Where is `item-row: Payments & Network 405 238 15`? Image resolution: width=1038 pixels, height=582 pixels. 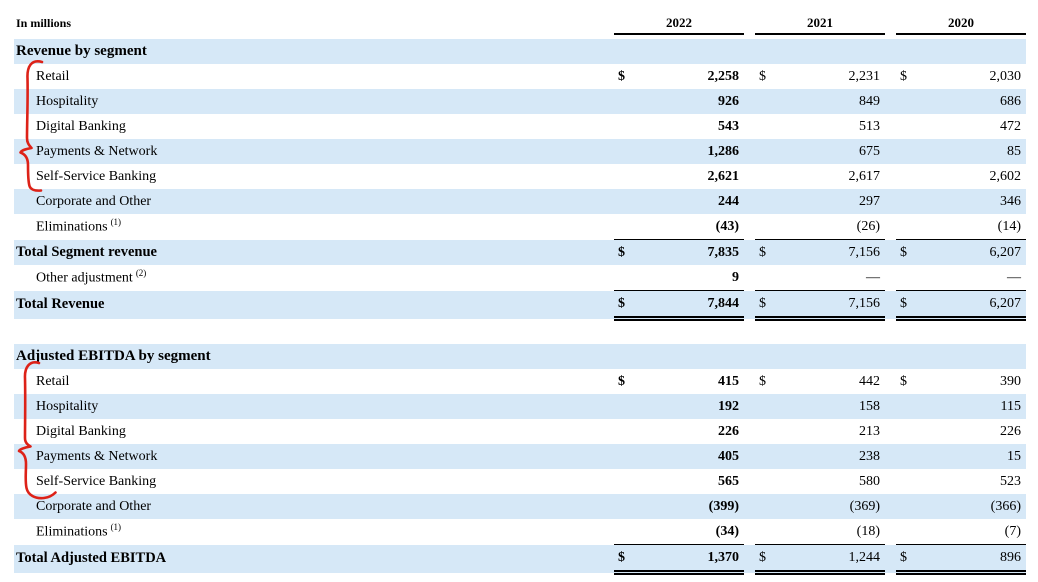 item-row: Payments & Network 405 238 15 is located at coordinates (520, 456).